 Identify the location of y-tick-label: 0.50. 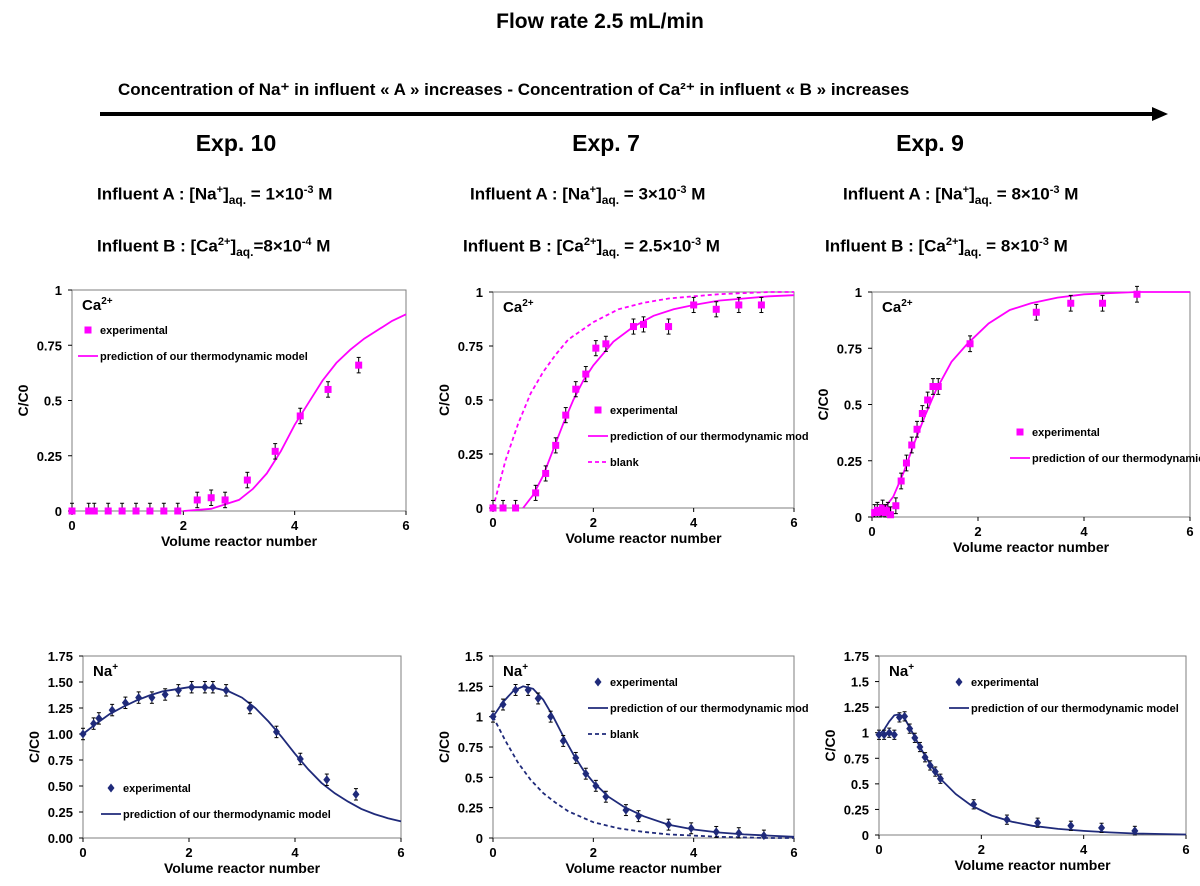
(60, 786).